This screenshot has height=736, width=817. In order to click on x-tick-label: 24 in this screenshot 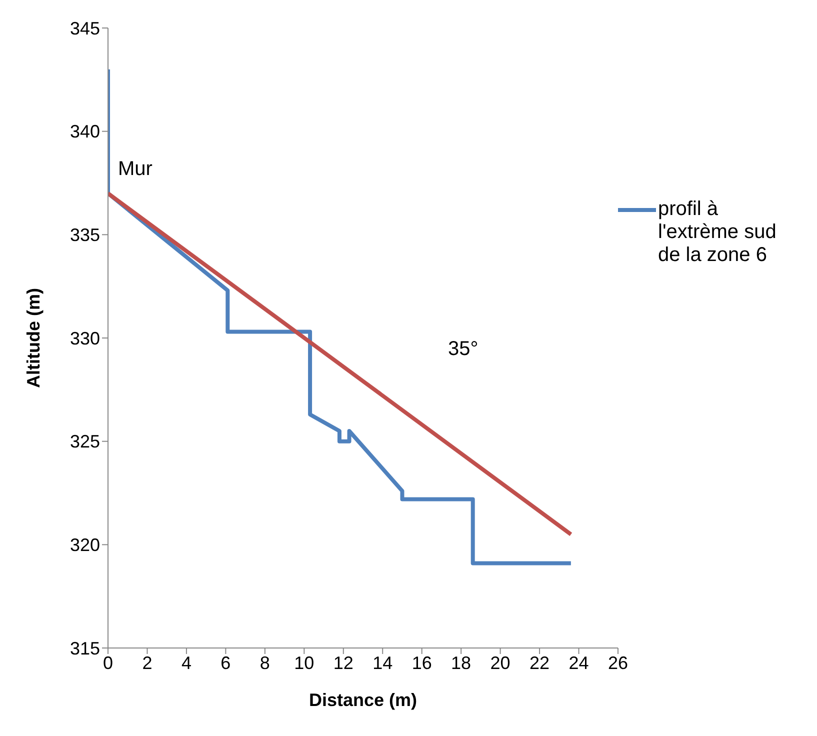, I will do `click(578, 662)`.